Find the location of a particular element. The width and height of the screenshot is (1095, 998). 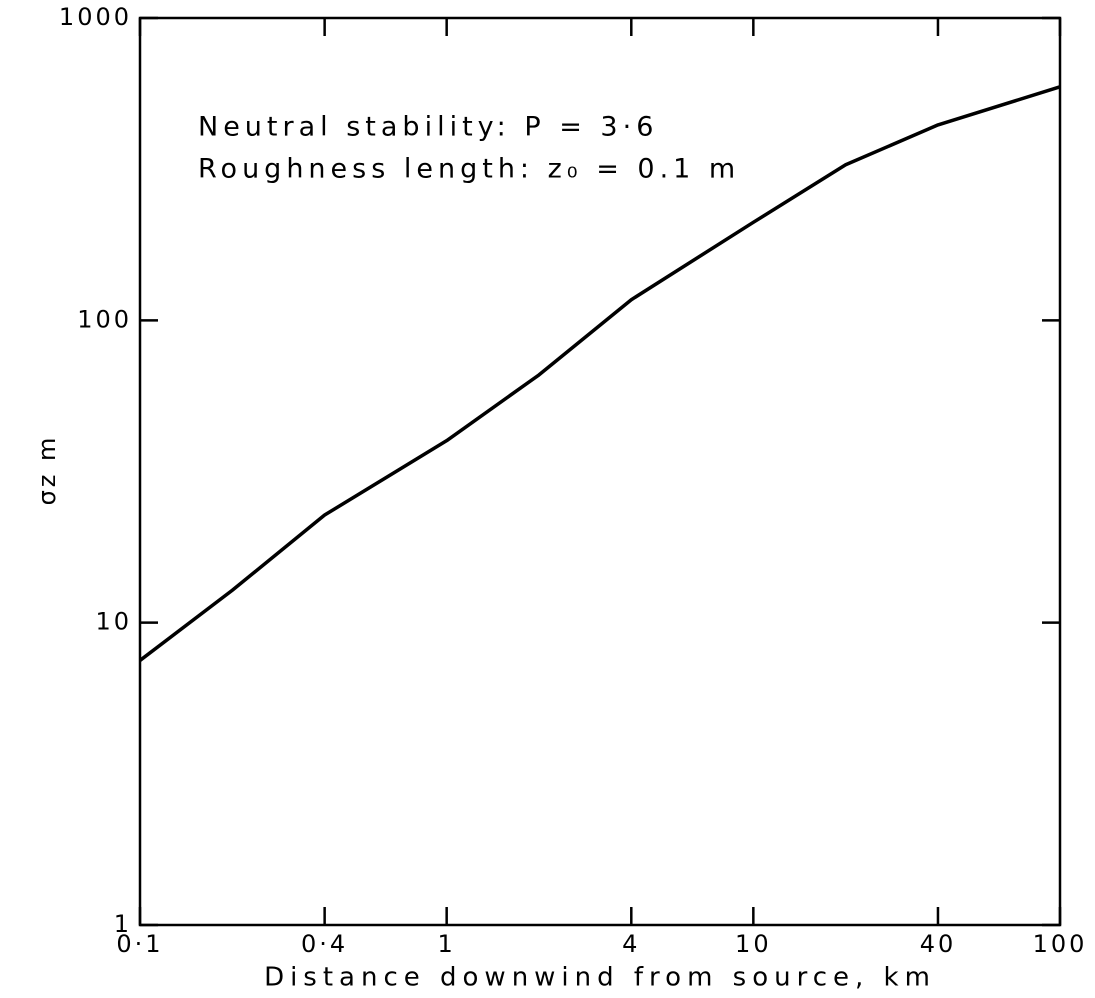

y-tick-label: 10 is located at coordinates (113, 622).